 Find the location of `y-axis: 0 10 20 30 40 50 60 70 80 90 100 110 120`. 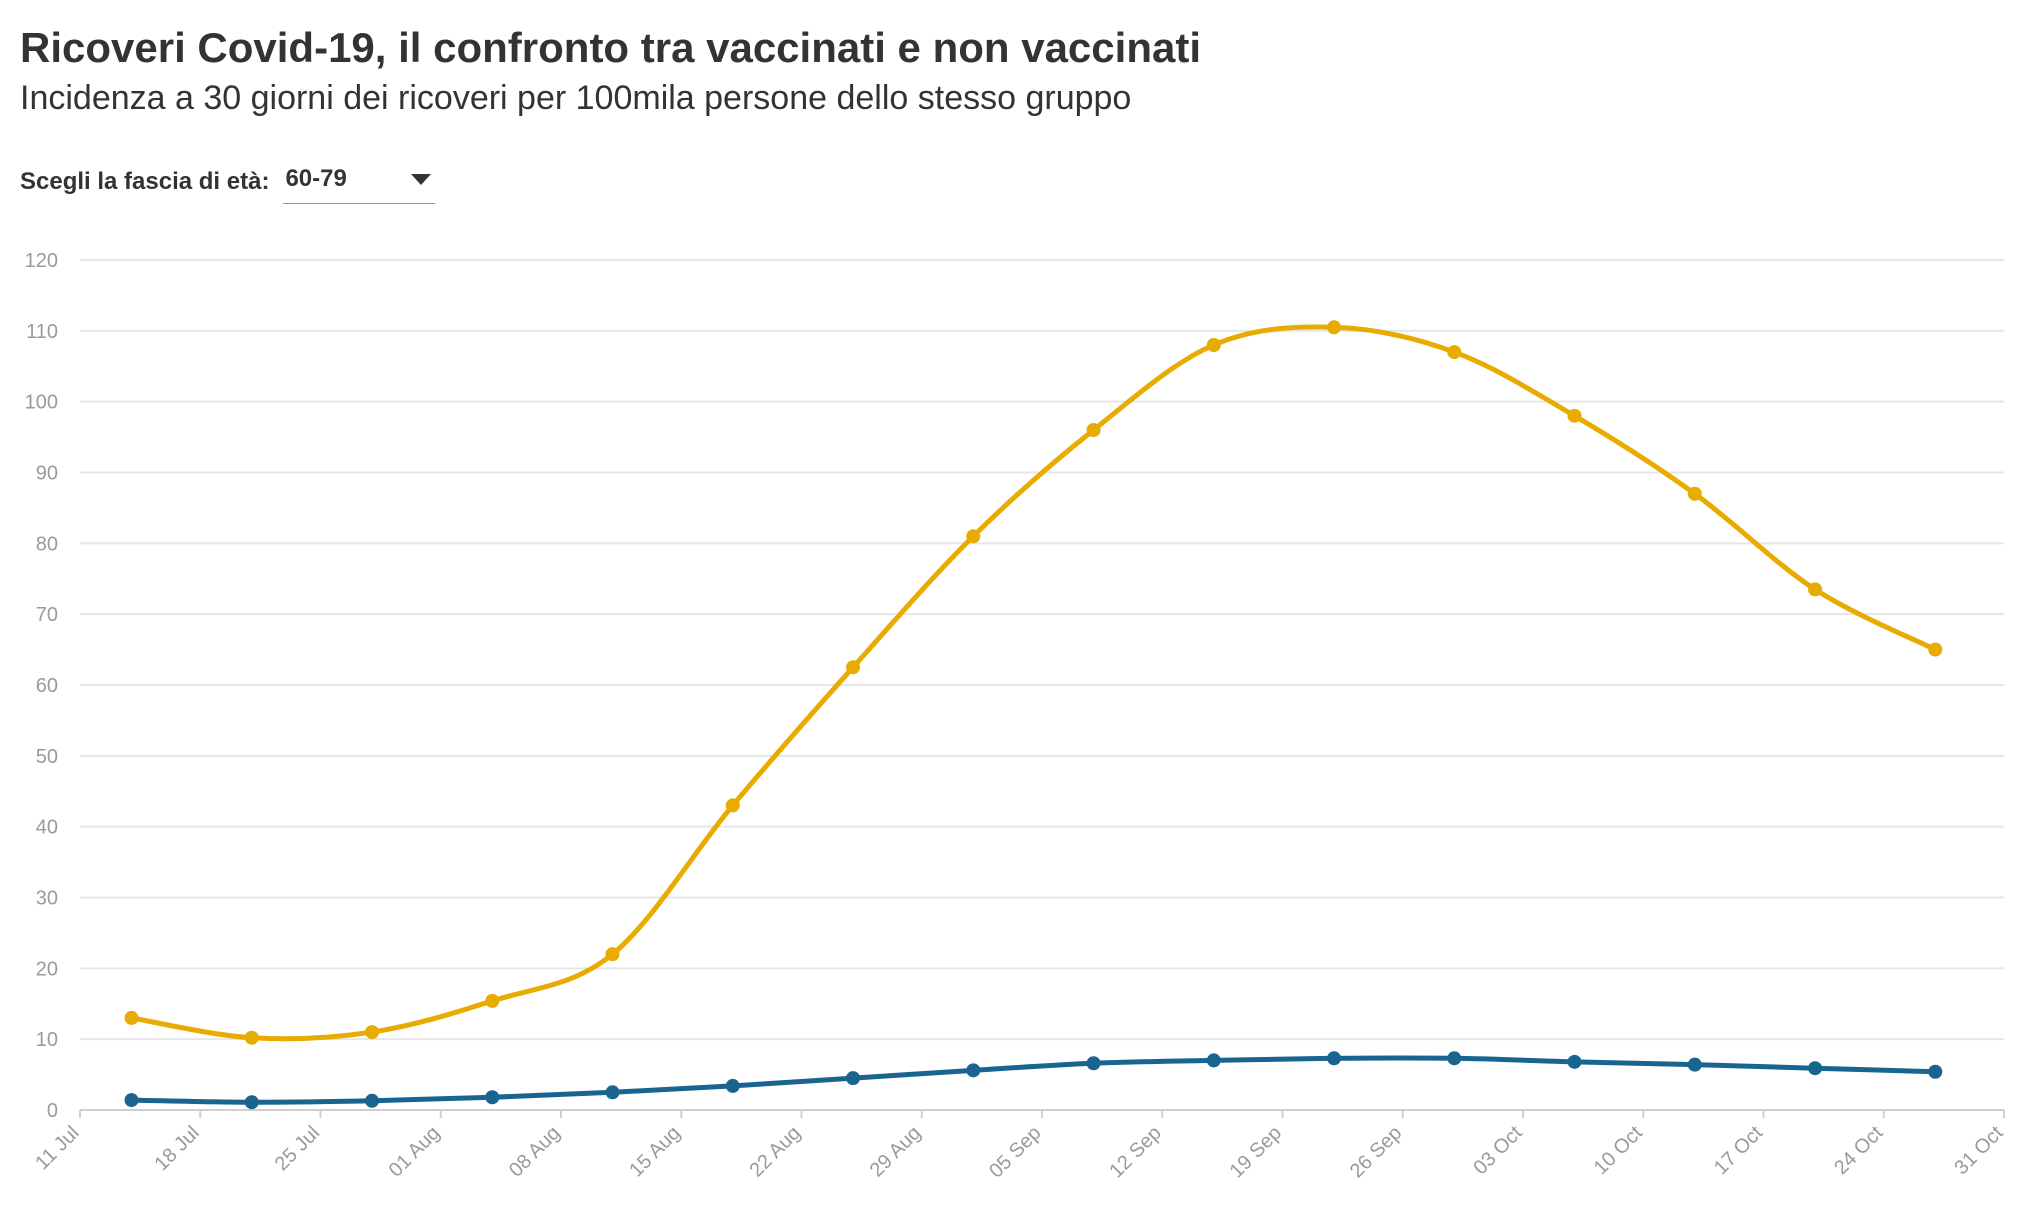

y-axis: 0 10 20 30 40 50 60 70 80 90 100 110 120 is located at coordinates (41, 686).